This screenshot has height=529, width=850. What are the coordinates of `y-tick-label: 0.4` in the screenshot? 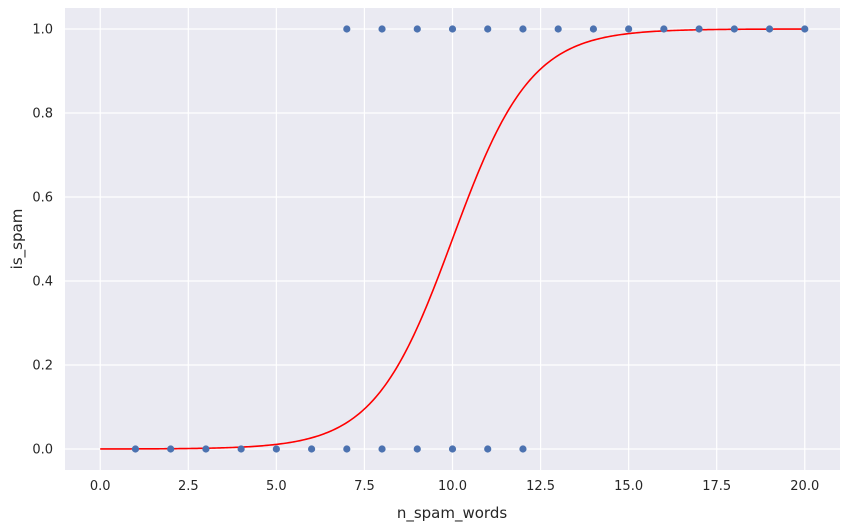 It's located at (42, 282).